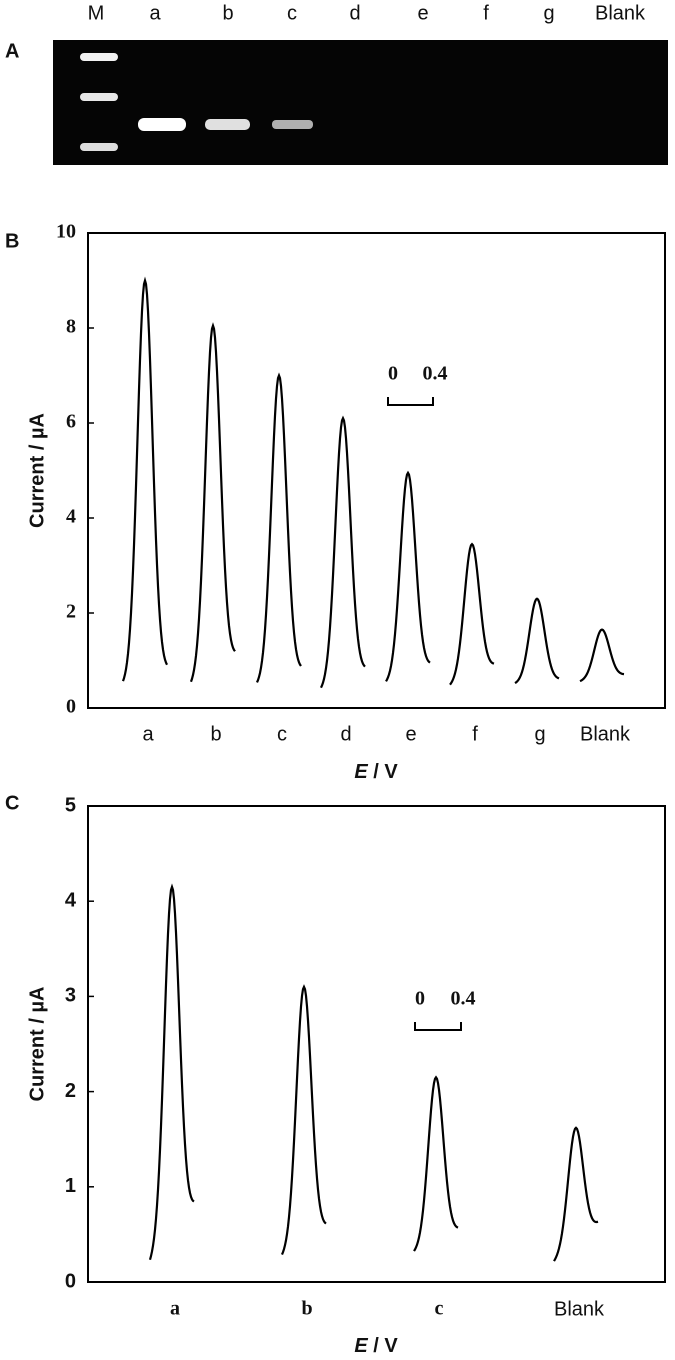 Image resolution: width=675 pixels, height=1360 pixels. What do you see at coordinates (354, 13) in the screenshot?
I see `lane-label: d` at bounding box center [354, 13].